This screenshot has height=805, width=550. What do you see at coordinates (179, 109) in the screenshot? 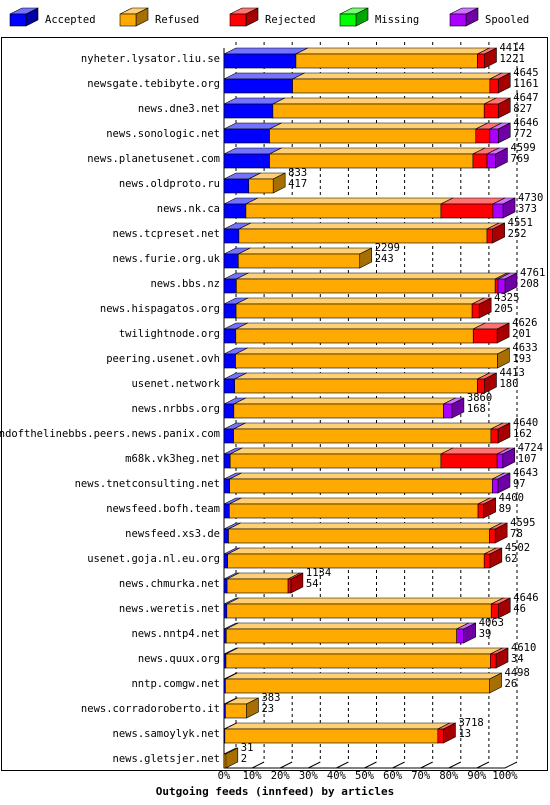
I see `category-label: news.dne3.net` at bounding box center [179, 109].